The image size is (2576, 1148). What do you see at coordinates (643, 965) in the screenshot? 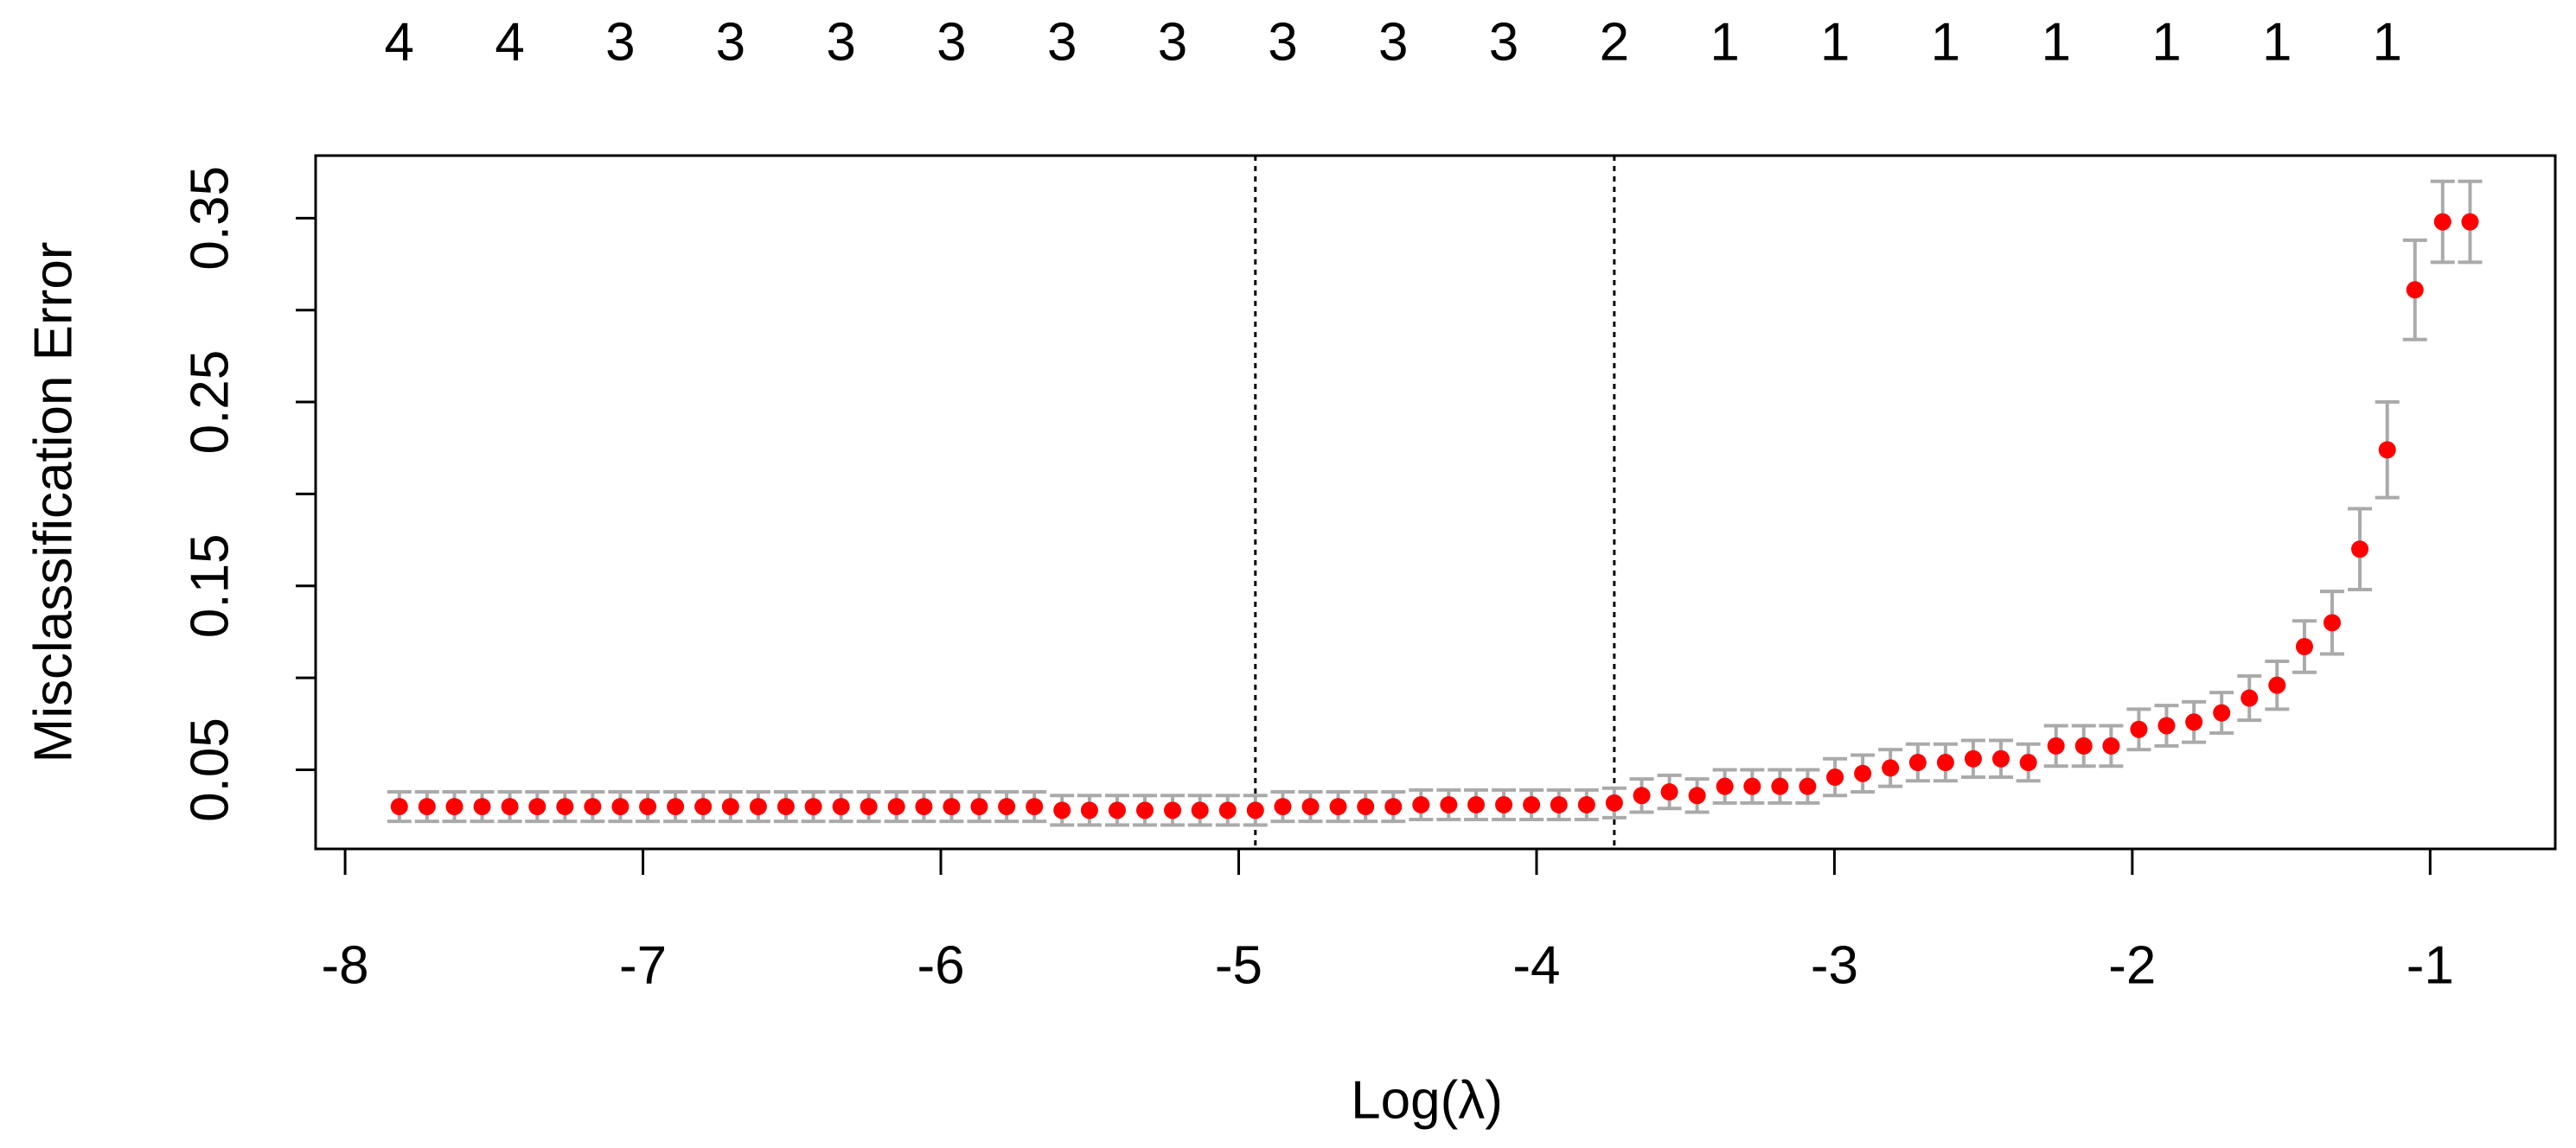
I see `x-tick-label: -7` at bounding box center [643, 965].